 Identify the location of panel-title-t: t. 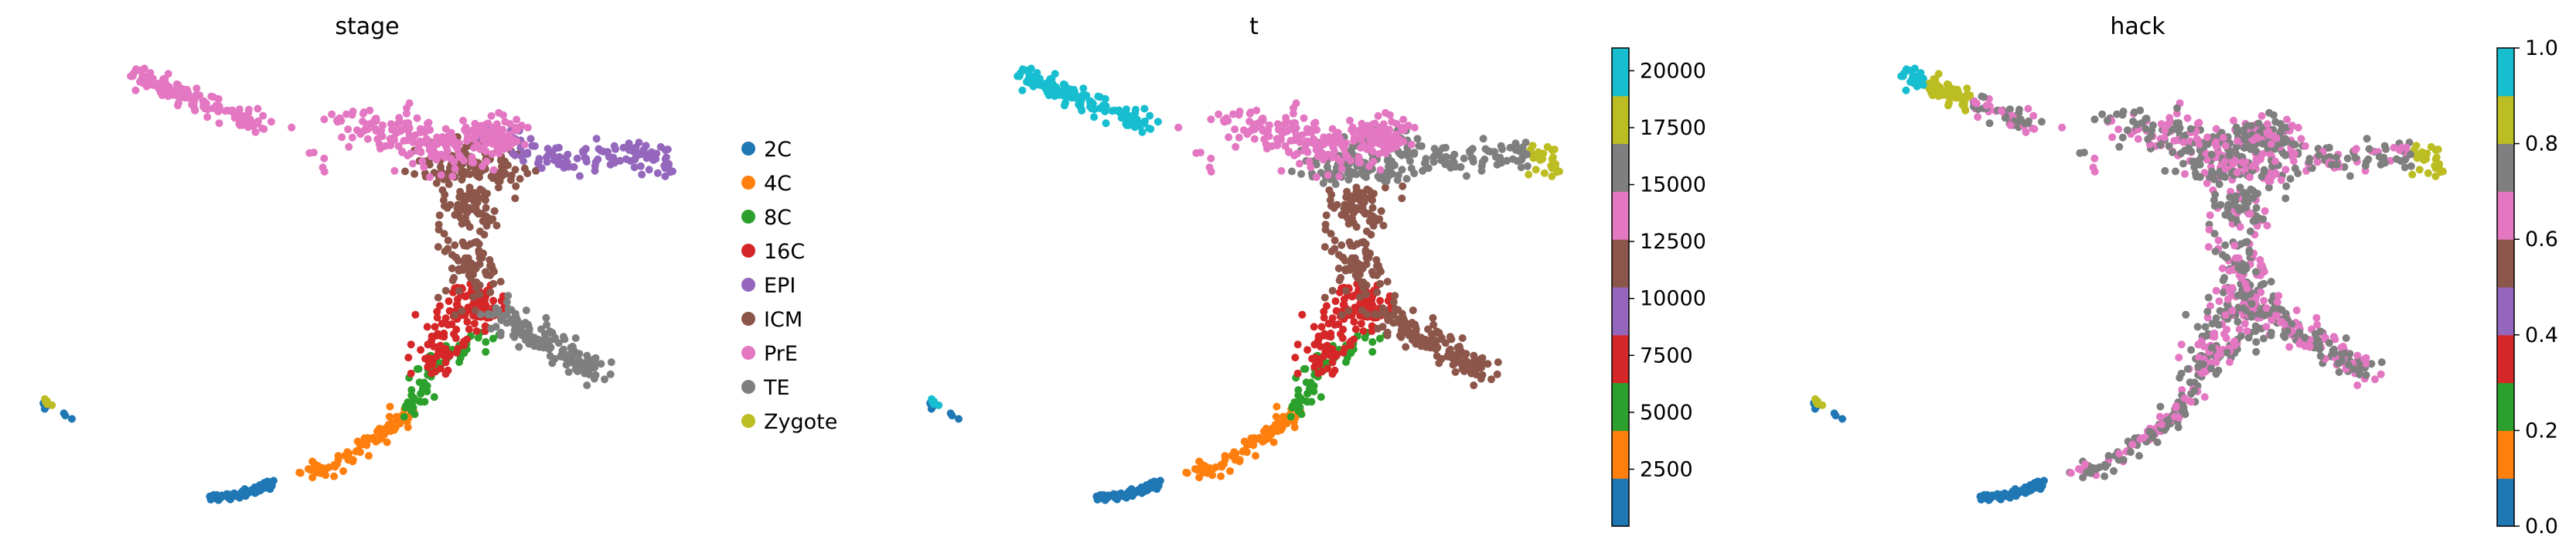
(1254, 26).